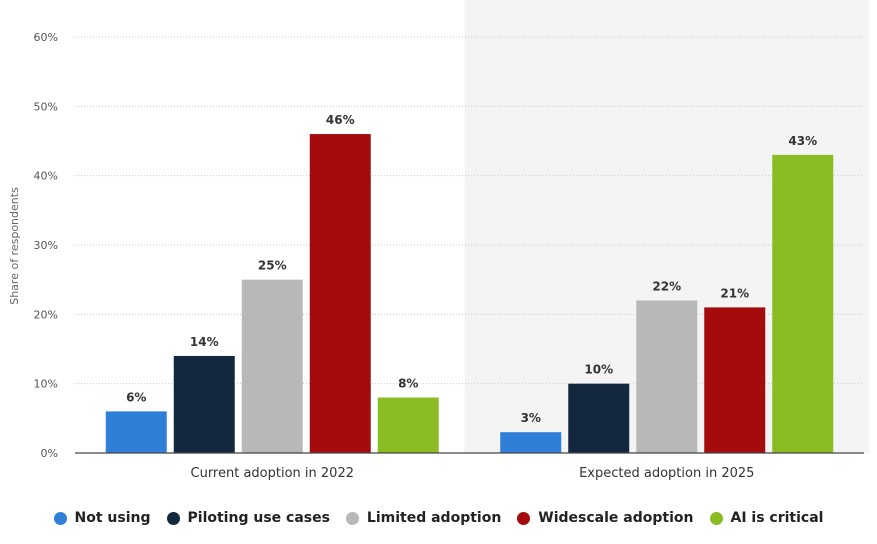  I want to click on legend-label: Piloting use cases, so click(258, 518).